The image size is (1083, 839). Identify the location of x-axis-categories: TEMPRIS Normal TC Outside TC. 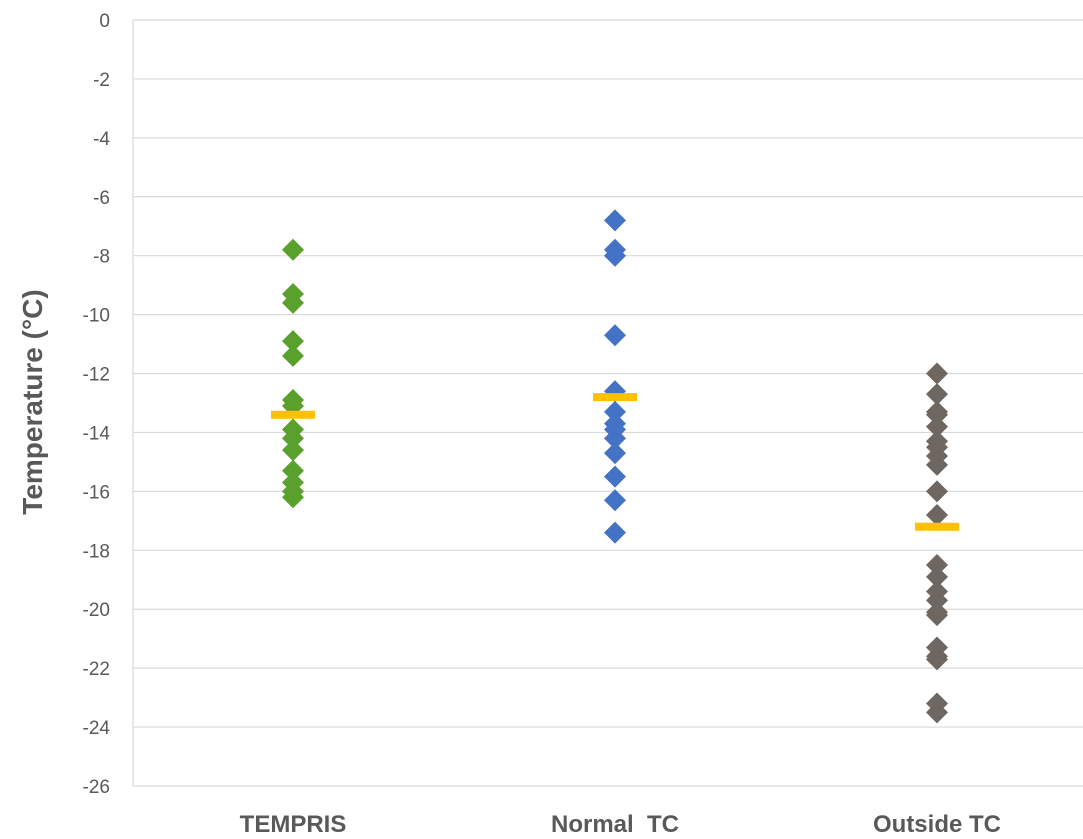
(620, 824).